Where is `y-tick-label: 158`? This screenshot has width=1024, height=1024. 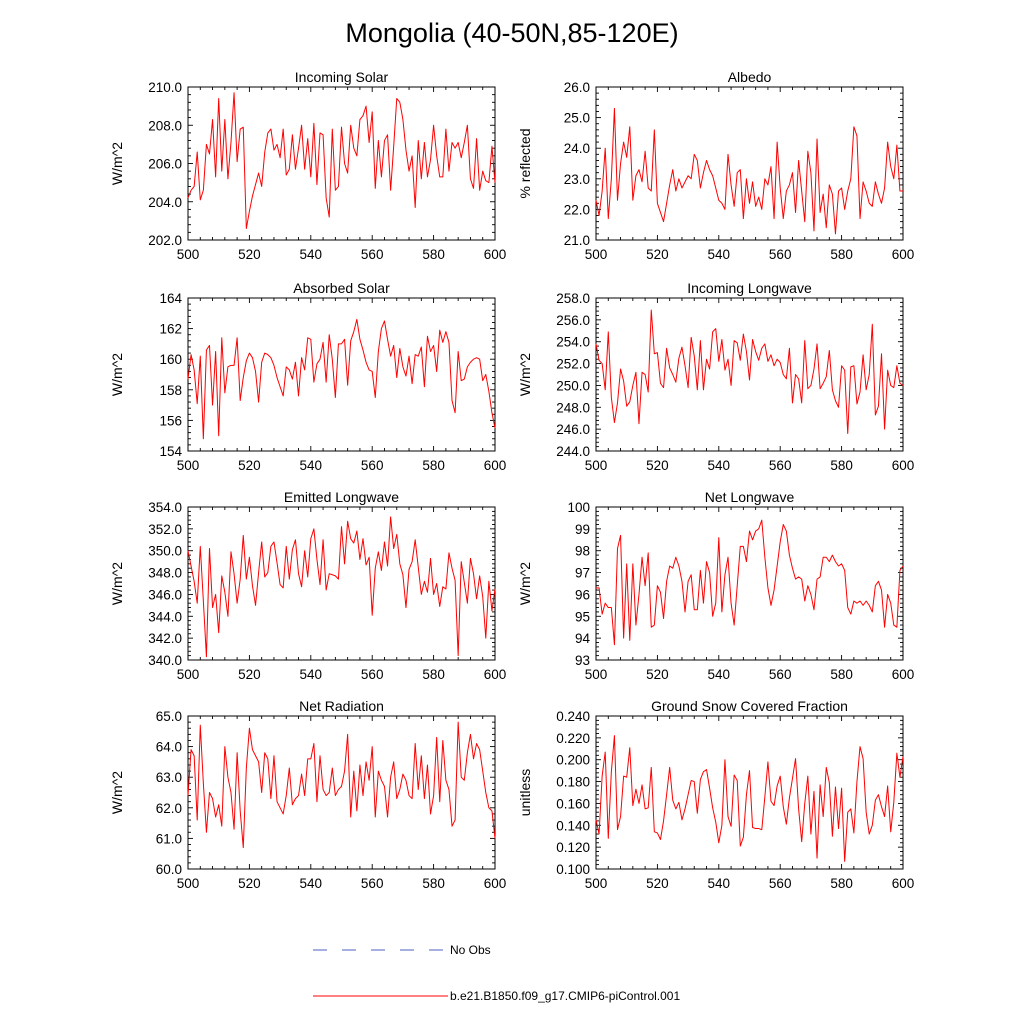
y-tick-label: 158 is located at coordinates (170, 390).